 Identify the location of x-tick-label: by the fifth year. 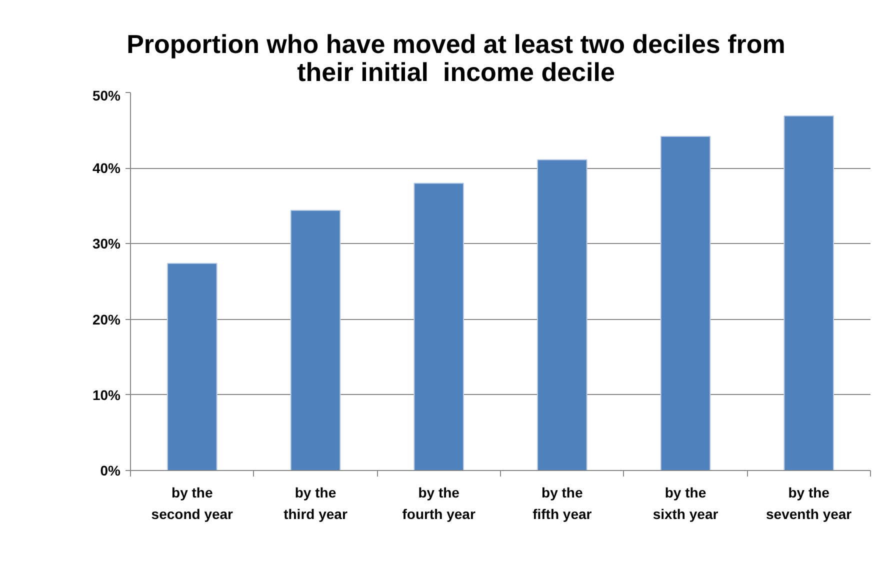
(562, 503).